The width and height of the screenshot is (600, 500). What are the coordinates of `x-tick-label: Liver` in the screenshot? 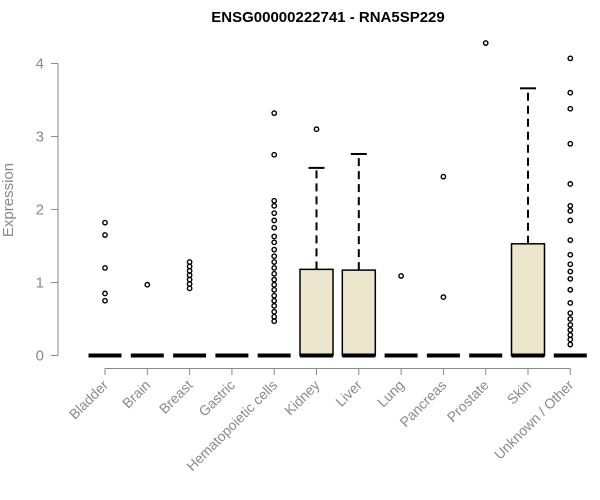 It's located at (348, 393).